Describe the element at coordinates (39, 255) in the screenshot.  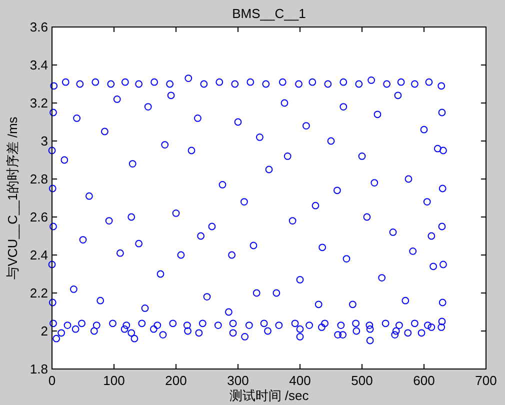
I see `y-tick-label: 2.4` at that location.